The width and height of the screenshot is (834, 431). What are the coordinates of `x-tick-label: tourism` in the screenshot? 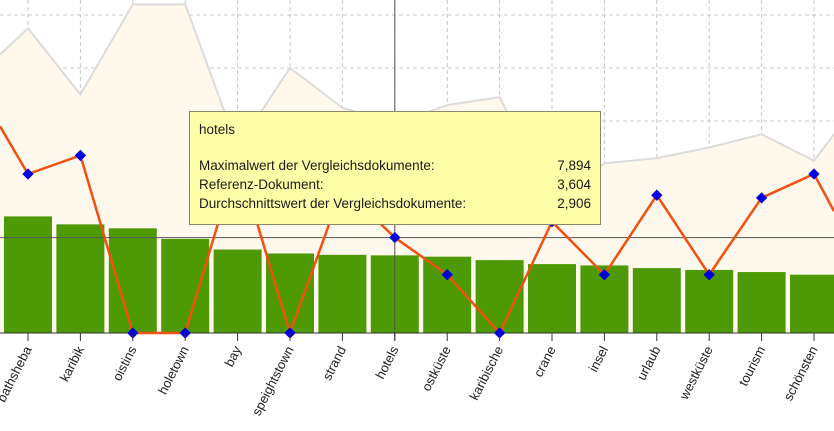 It's located at (752, 366).